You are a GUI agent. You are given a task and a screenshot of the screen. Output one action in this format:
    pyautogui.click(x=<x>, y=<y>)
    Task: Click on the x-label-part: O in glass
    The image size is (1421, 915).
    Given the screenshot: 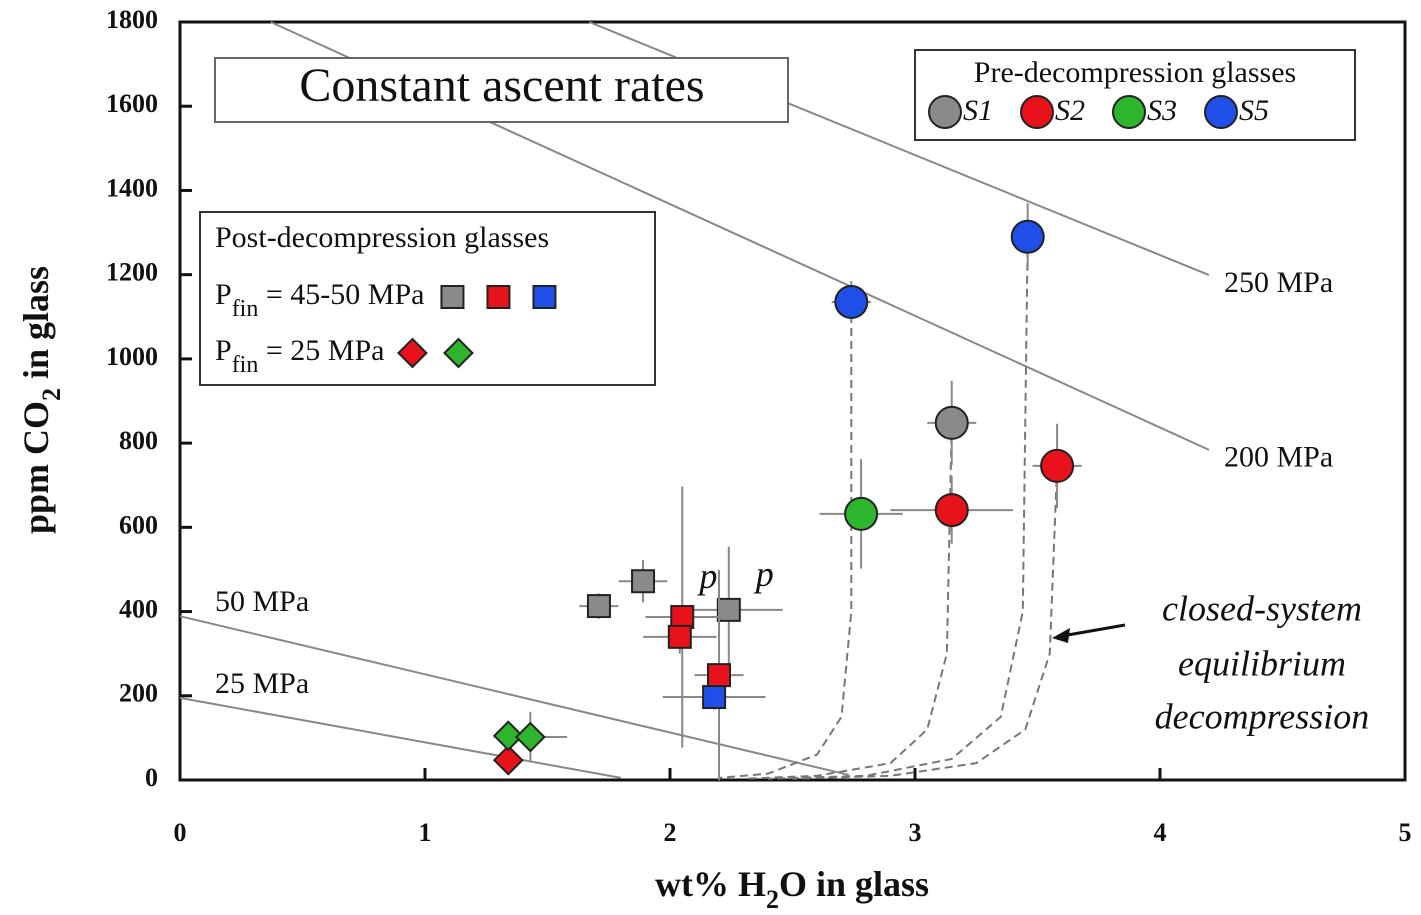 What is the action you would take?
    pyautogui.click(x=854, y=884)
    